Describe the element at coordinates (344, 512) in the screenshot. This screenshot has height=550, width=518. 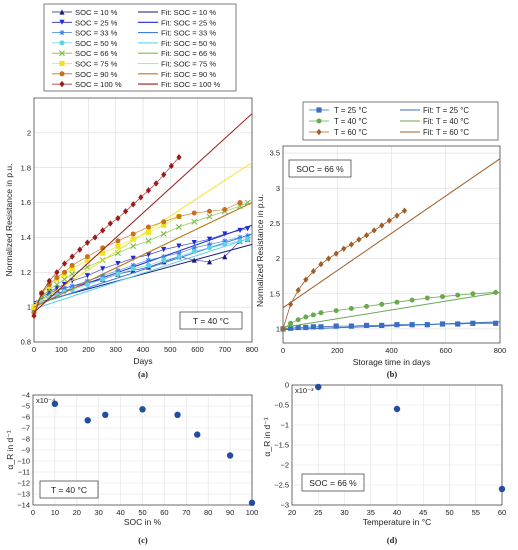
I see `x-tick-label: 30` at that location.